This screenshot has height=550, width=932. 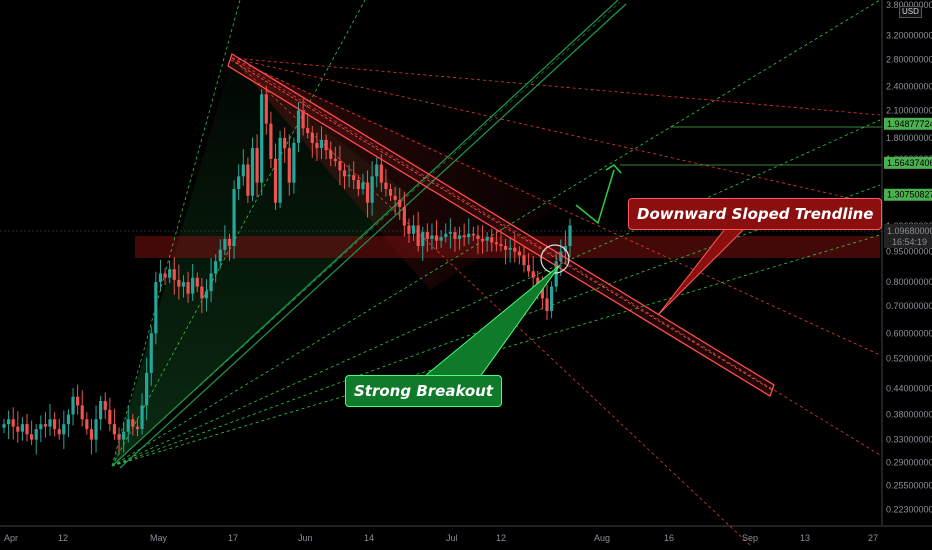 I want to click on price-labels: 1.94877724 1.56437406 1.30750827, so click(x=908, y=159).